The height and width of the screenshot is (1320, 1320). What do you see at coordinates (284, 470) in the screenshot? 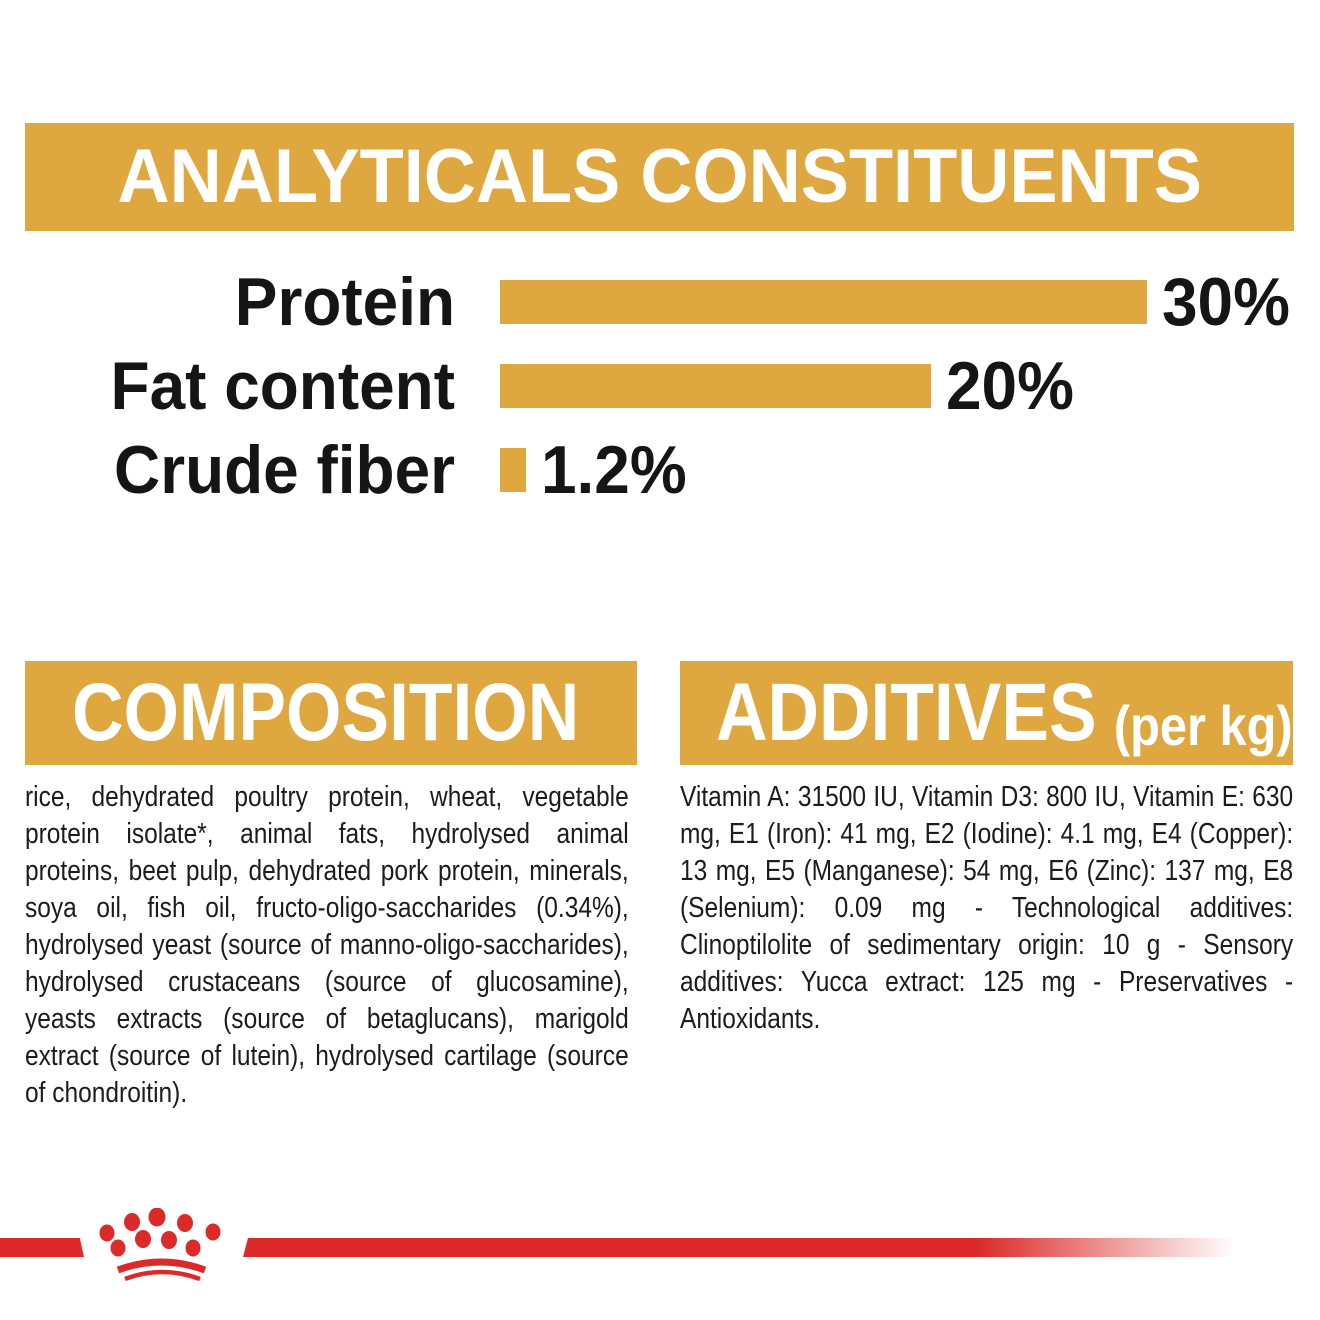
I see `crude-fiber-label: Crude fiber` at bounding box center [284, 470].